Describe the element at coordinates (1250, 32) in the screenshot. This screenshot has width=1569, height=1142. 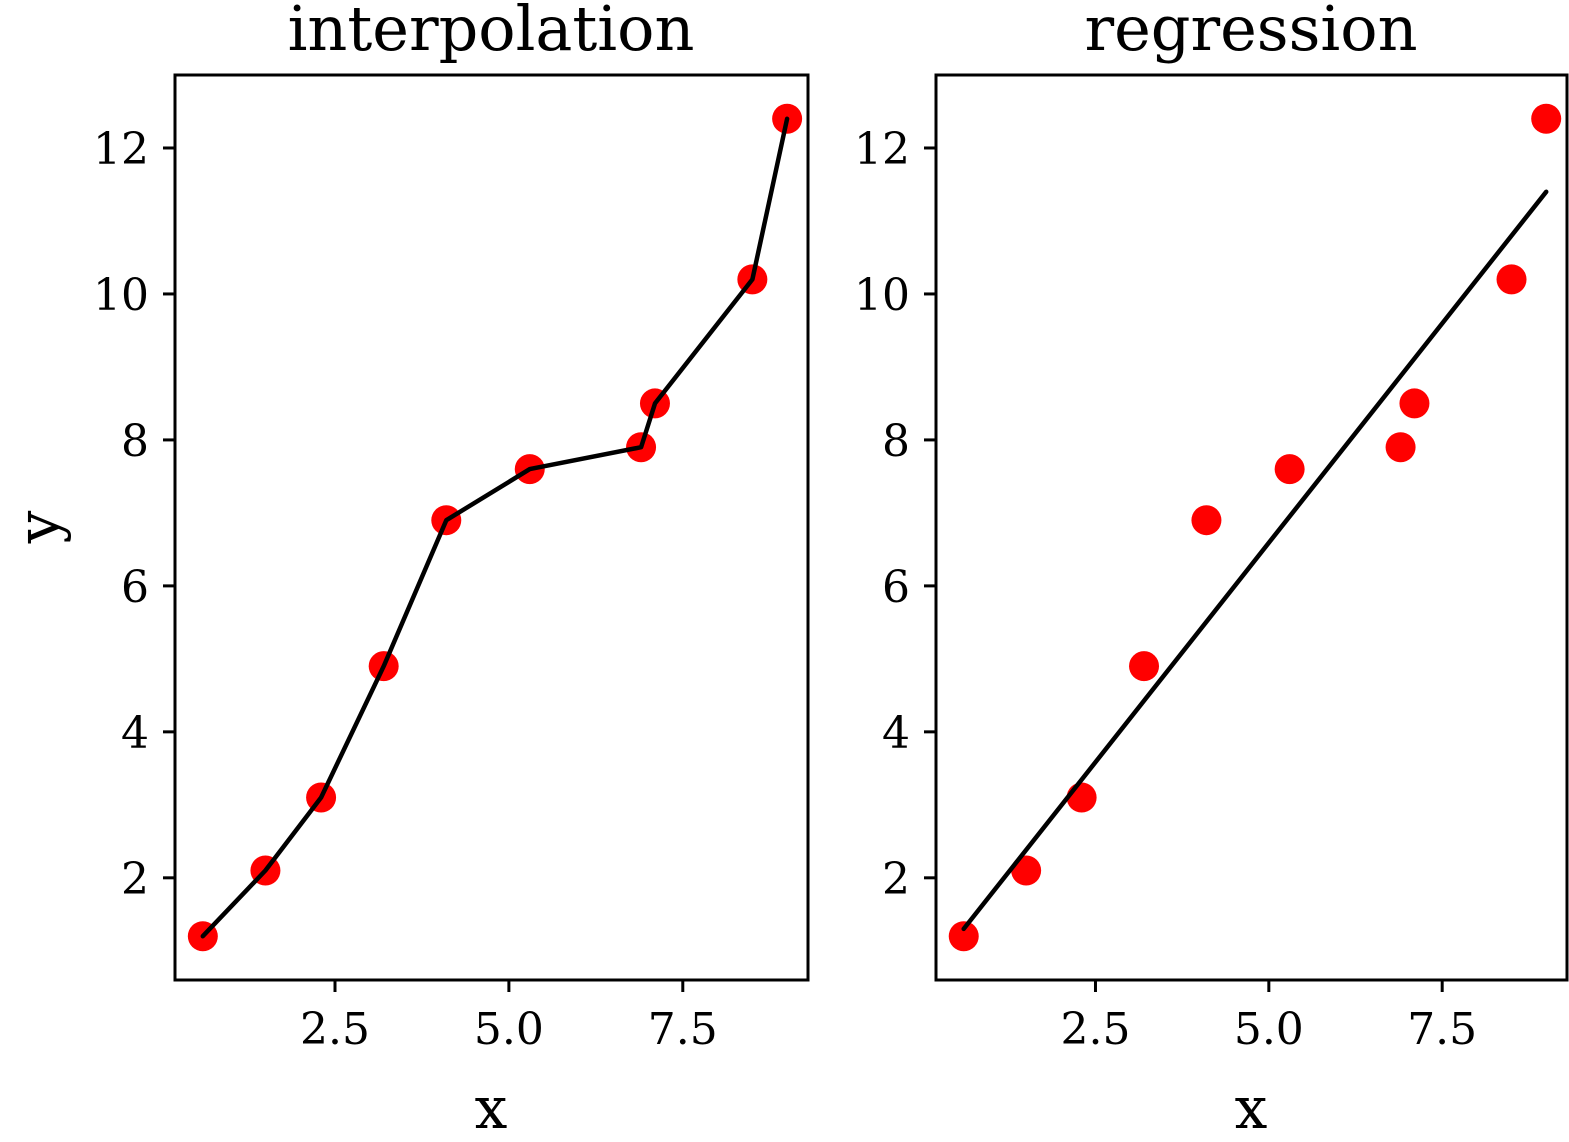
I see `chart-title: regression` at that location.